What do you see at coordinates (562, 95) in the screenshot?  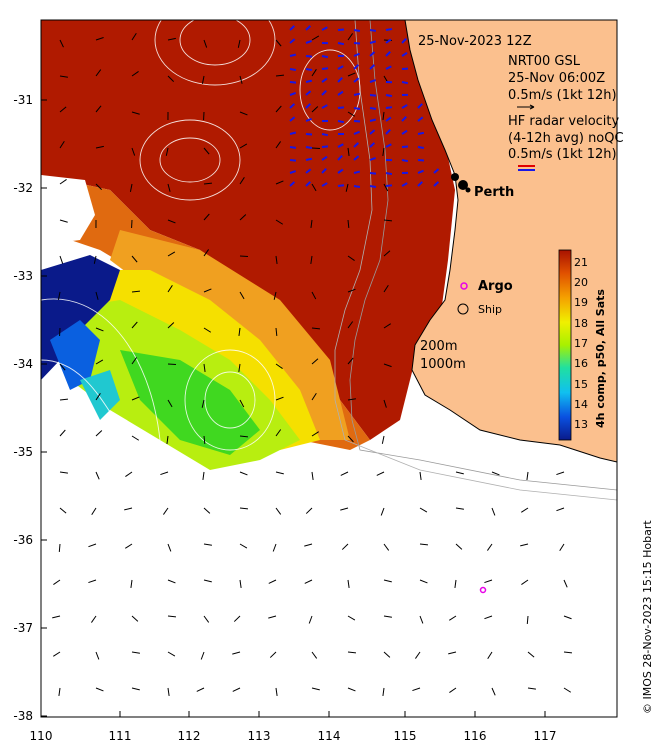 I see `model-scale: 0.5m/s (1kt 12h)` at bounding box center [562, 95].